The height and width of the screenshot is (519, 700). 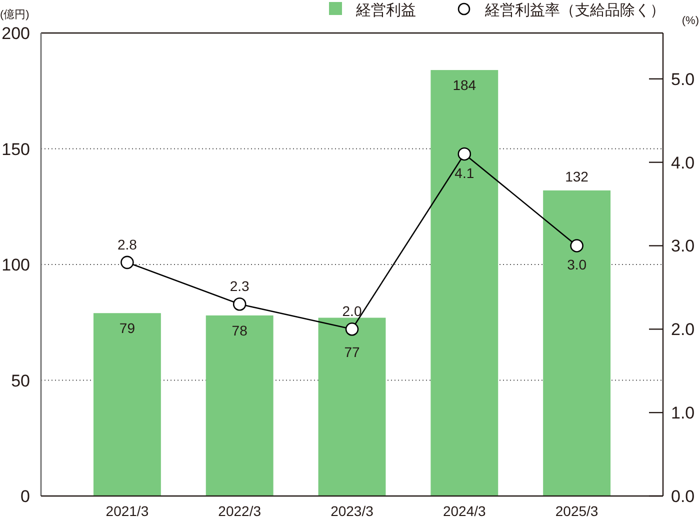 I want to click on y2label: (%), so click(x=690, y=21).